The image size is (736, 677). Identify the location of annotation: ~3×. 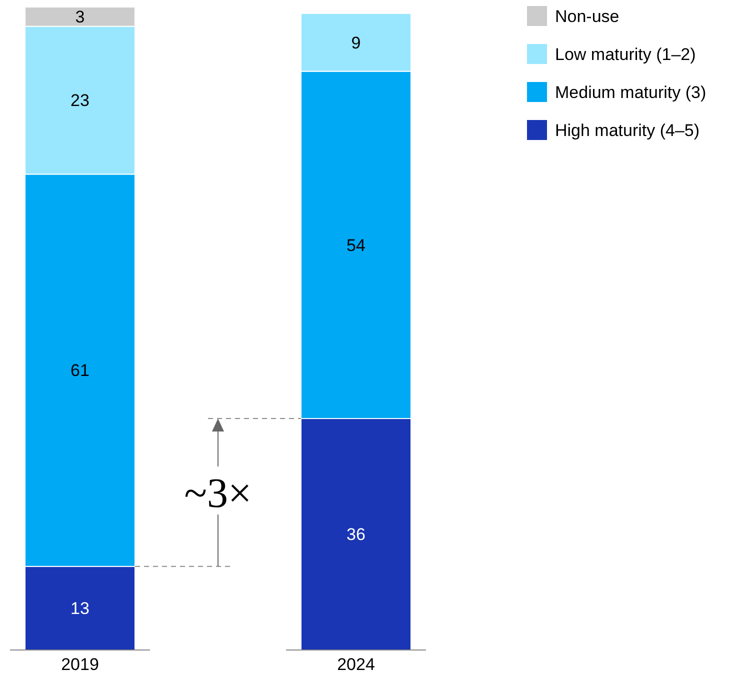
(218, 494).